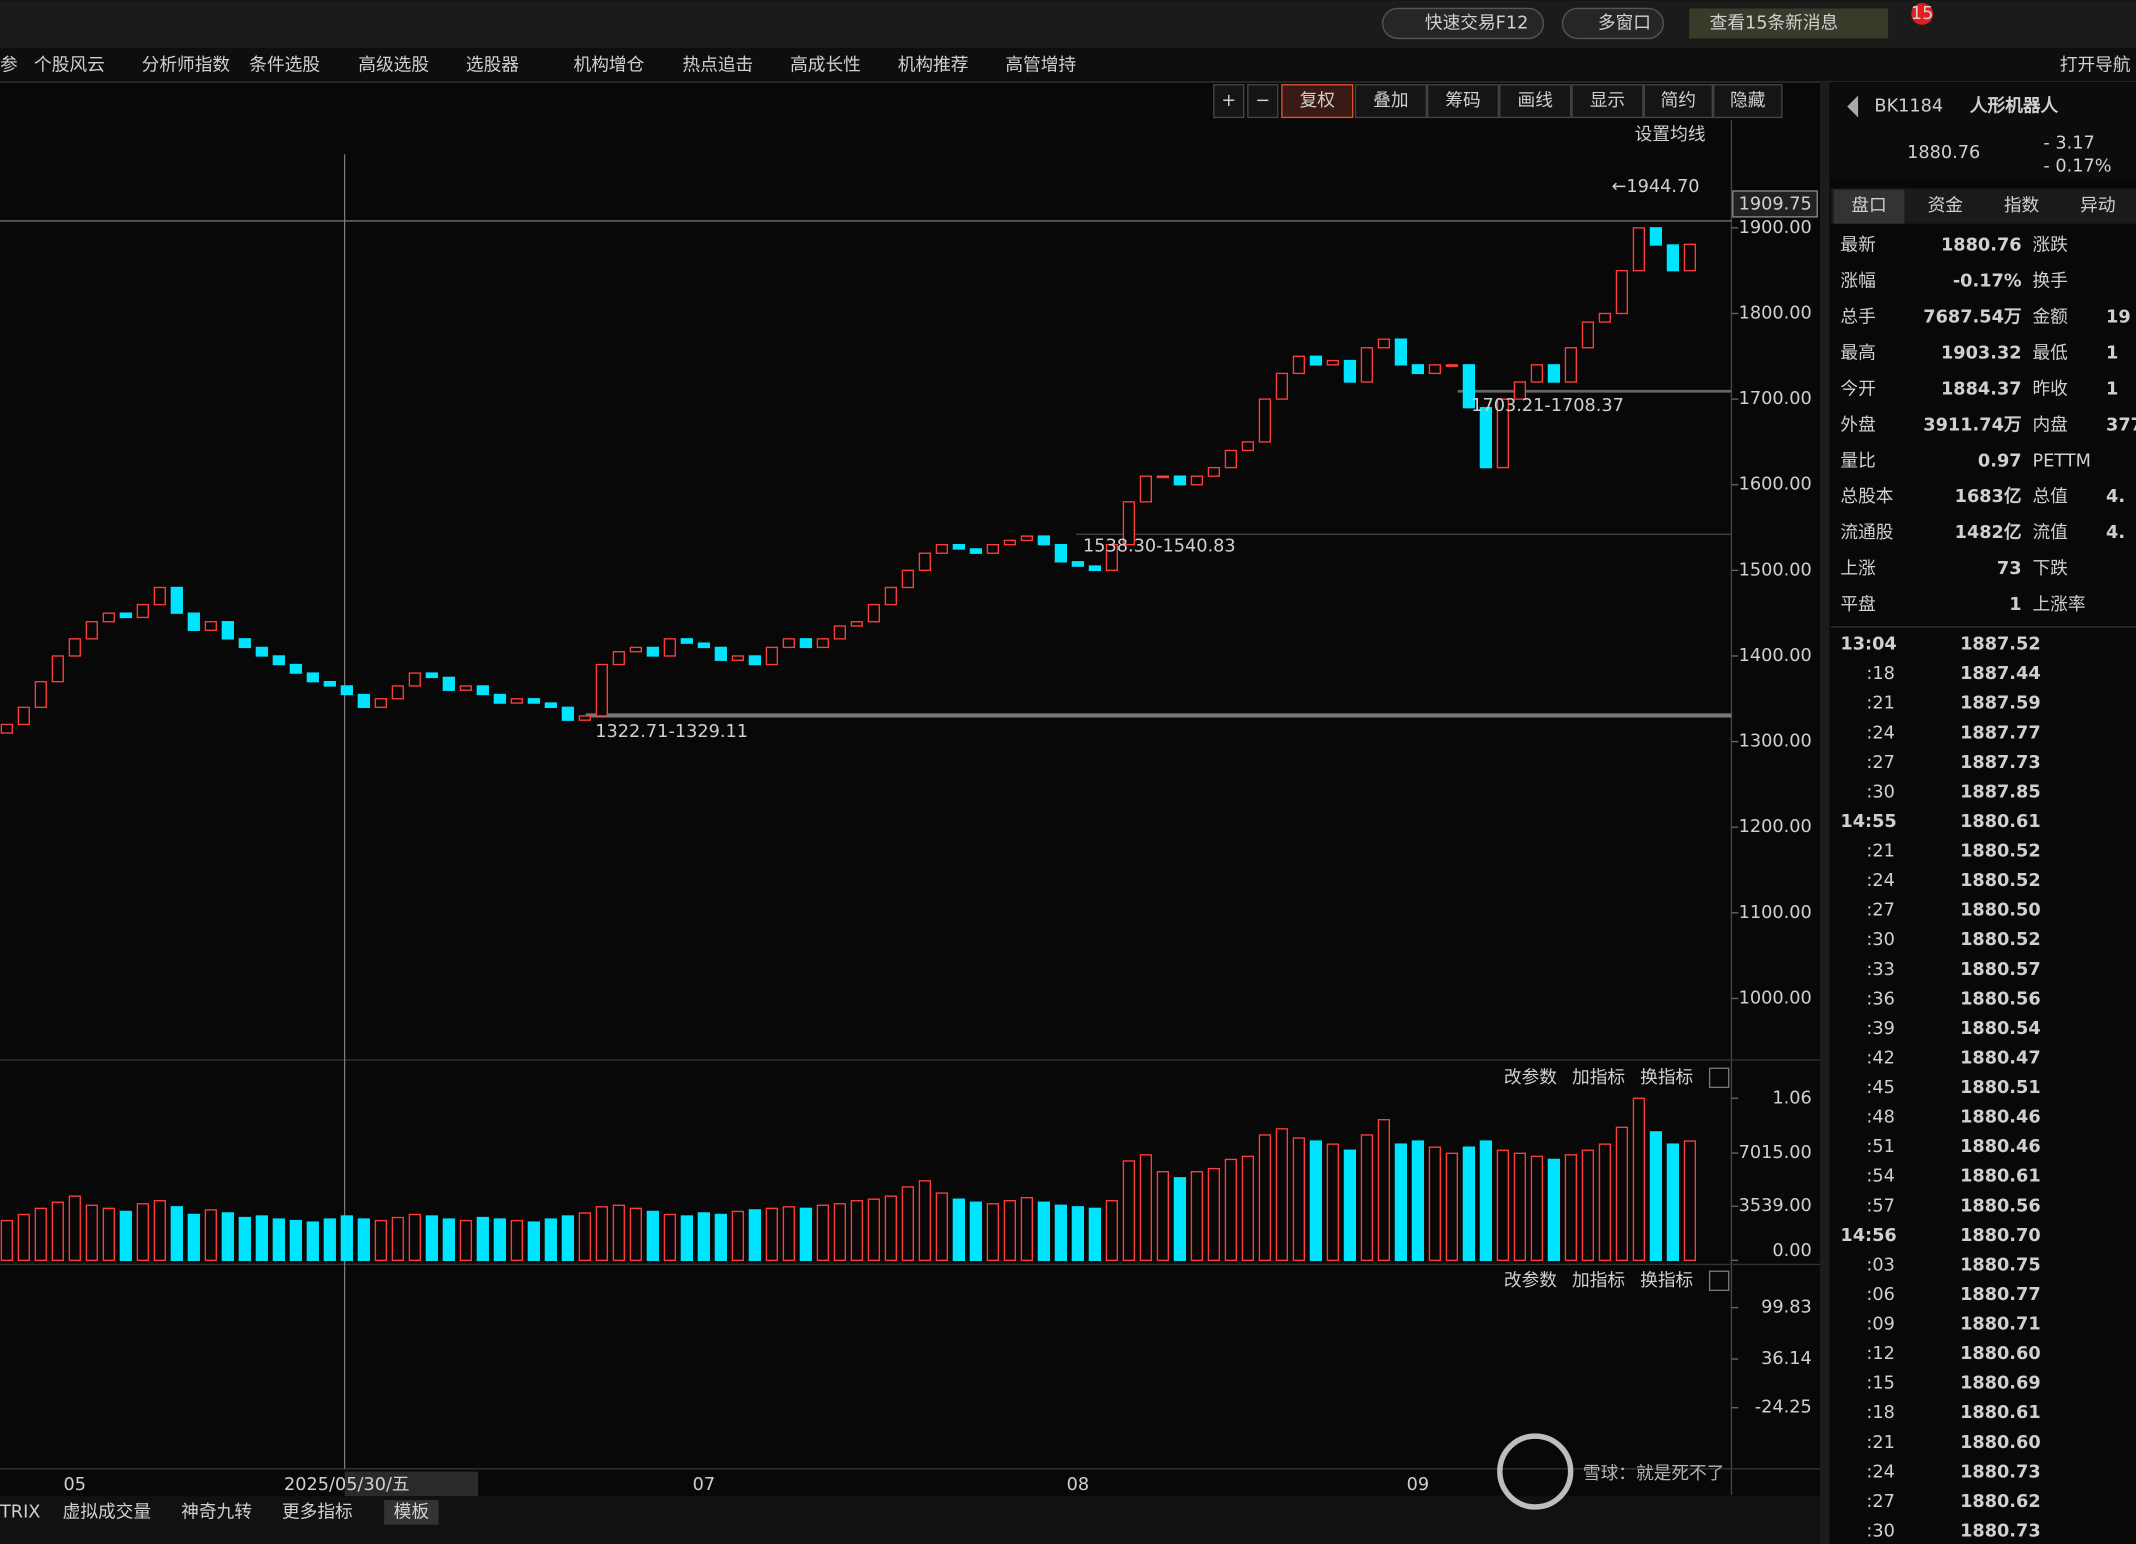  I want to click on toolbar-label: 隐藏, so click(1748, 100).